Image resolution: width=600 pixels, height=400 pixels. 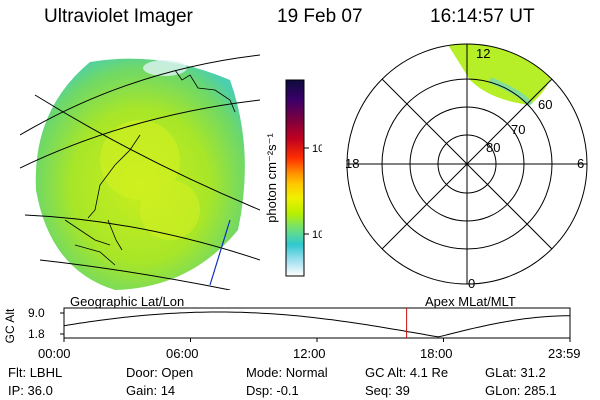 What do you see at coordinates (317, 235) in the screenshot?
I see `colorbar-tick-10: 10` at bounding box center [317, 235].